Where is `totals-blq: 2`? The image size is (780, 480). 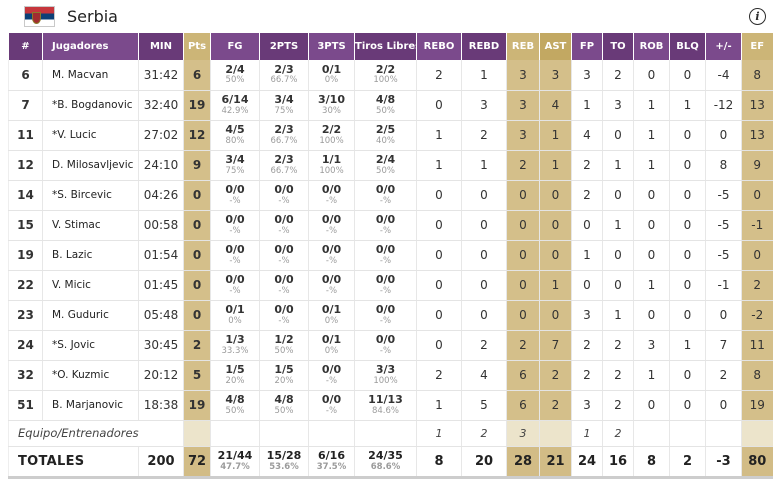
totals-blq: 2 is located at coordinates (687, 462).